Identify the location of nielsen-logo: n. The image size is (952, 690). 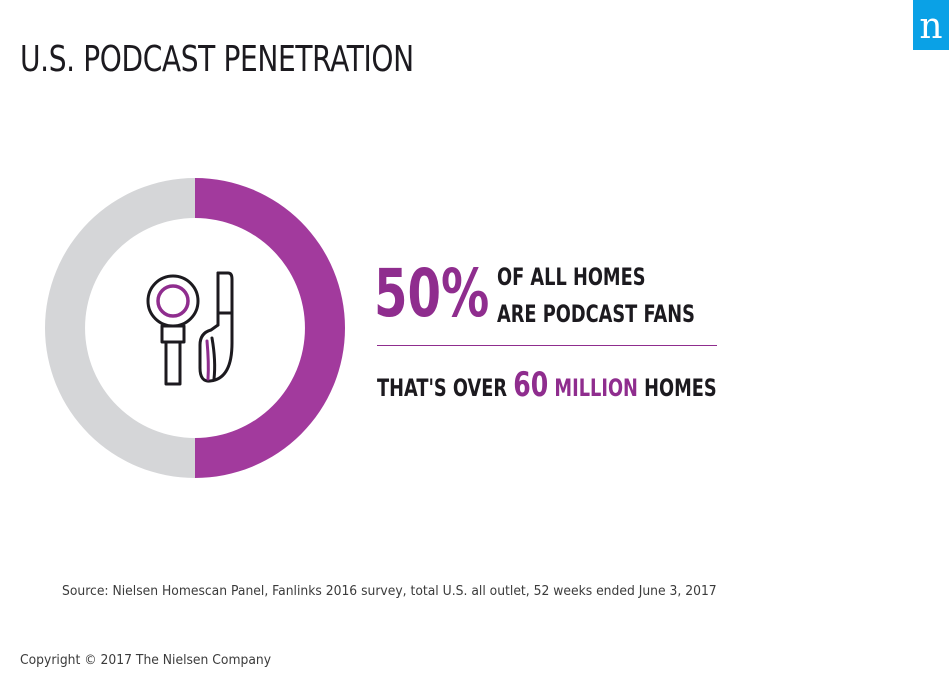
(931, 25).